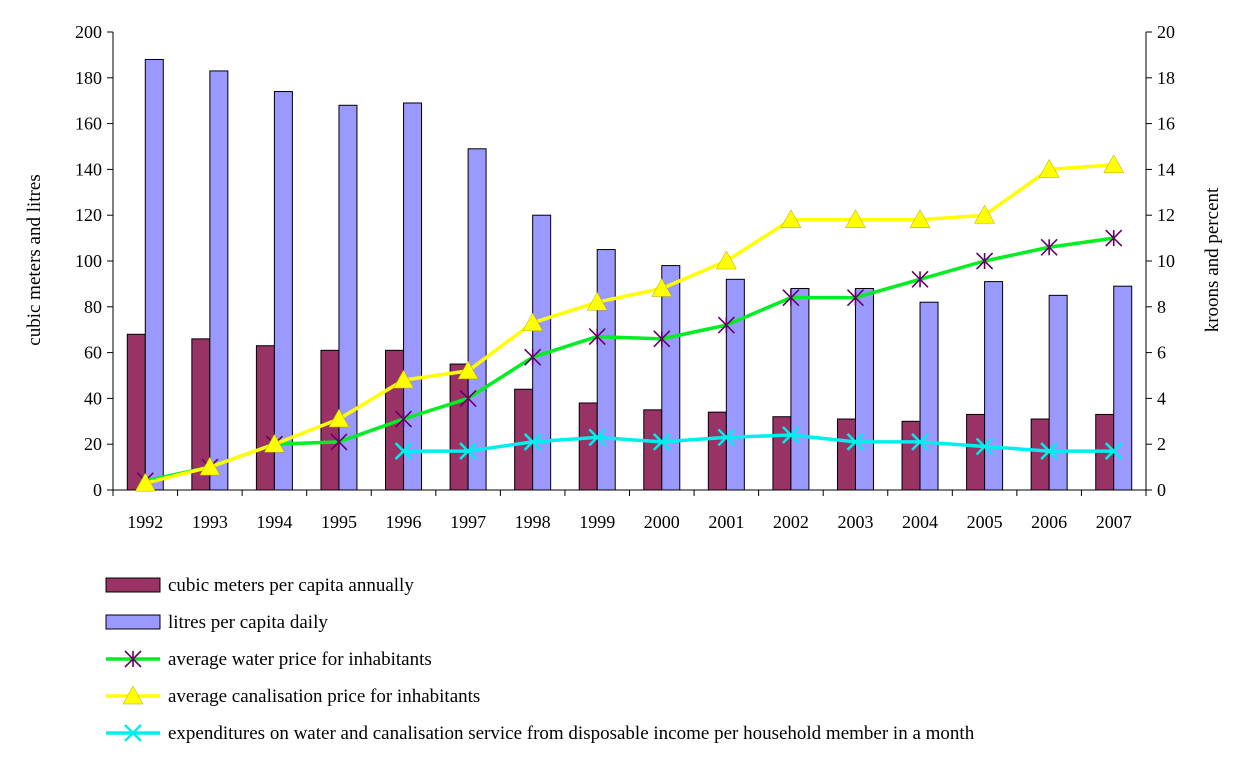  I want to click on point-5-2007, so click(1113, 451).